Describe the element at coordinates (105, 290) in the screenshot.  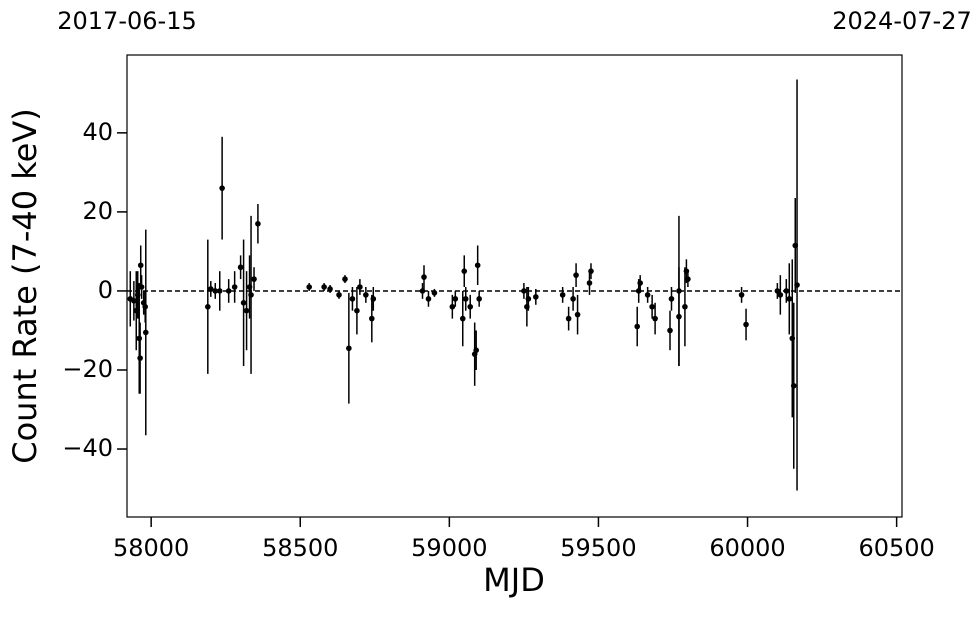
I see `y-tick-label: 0` at that location.